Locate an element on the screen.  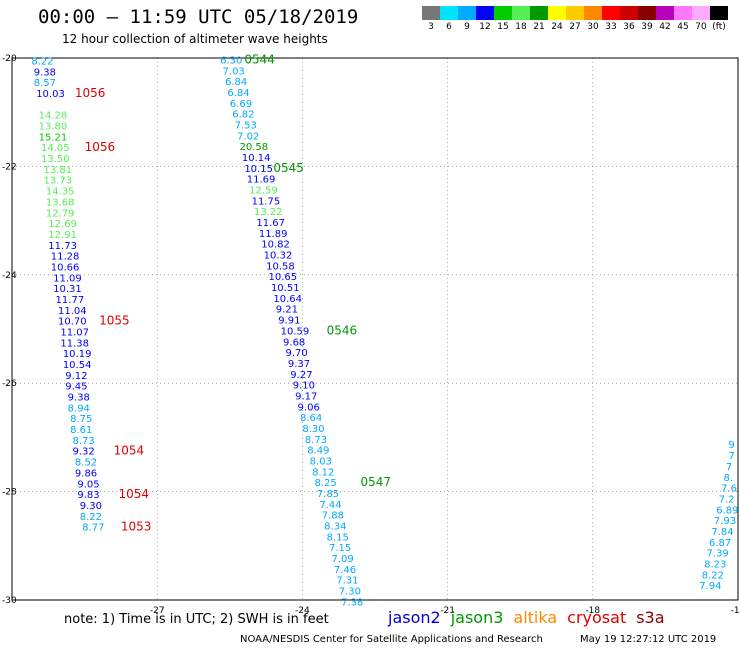
wave-height-point: 11.04 is located at coordinates (72, 311).